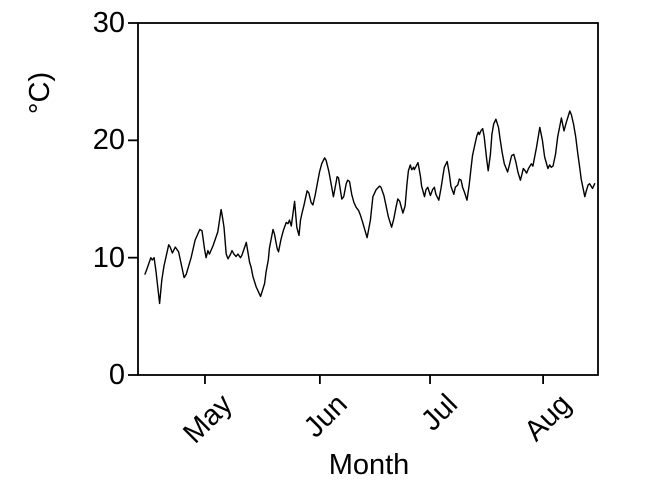 The height and width of the screenshot is (484, 658). What do you see at coordinates (108, 23) in the screenshot?
I see `y-tick-label-30: 30` at bounding box center [108, 23].